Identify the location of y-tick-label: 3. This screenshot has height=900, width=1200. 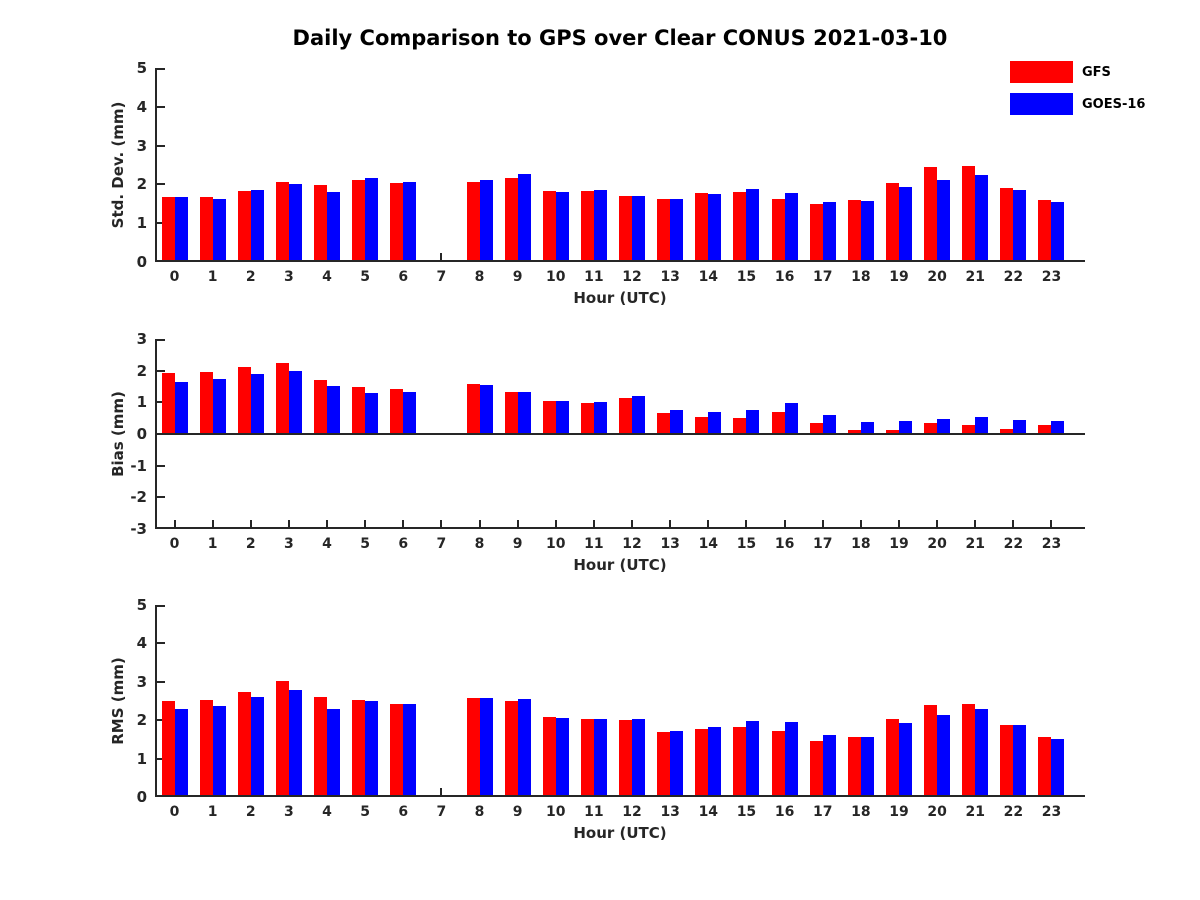
(141, 339).